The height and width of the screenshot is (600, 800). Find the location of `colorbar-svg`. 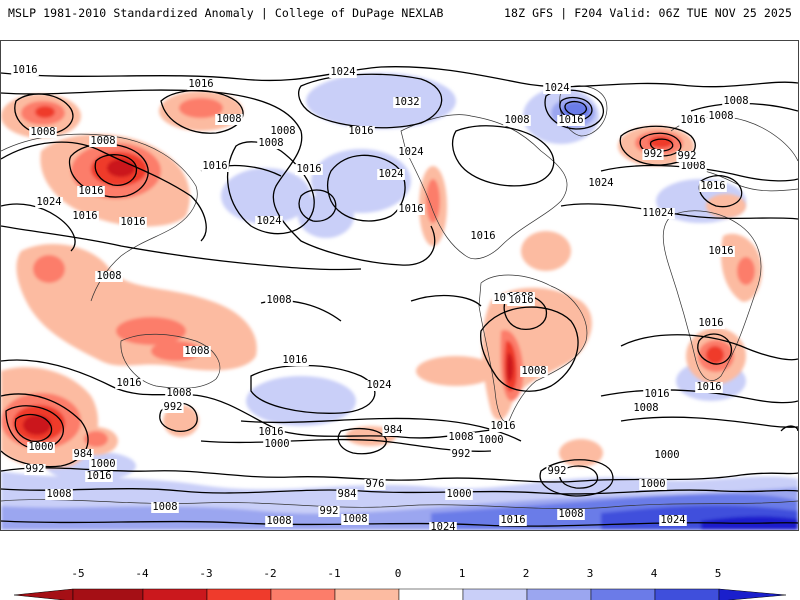

colorbar-svg is located at coordinates (400, 594).